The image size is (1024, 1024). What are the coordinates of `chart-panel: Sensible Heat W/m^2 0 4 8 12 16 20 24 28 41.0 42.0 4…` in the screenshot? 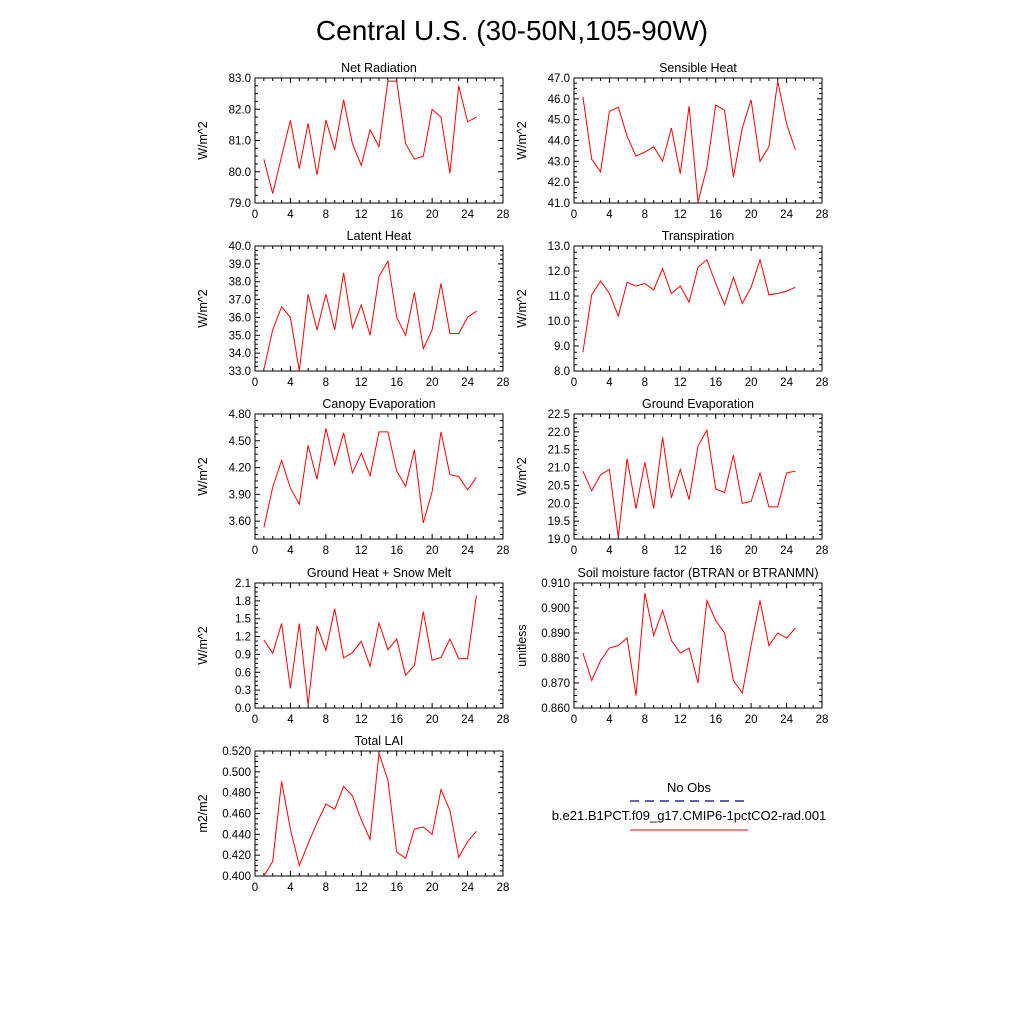 It's located at (671, 141).